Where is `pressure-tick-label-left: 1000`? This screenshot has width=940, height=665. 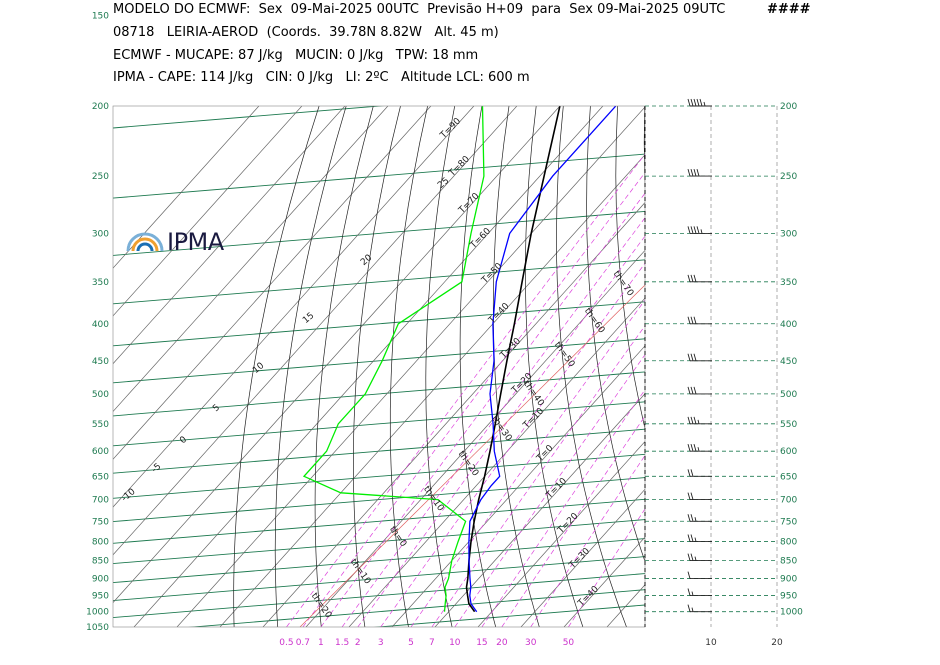
pressure-tick-label-left: 1000 is located at coordinates (97, 613).